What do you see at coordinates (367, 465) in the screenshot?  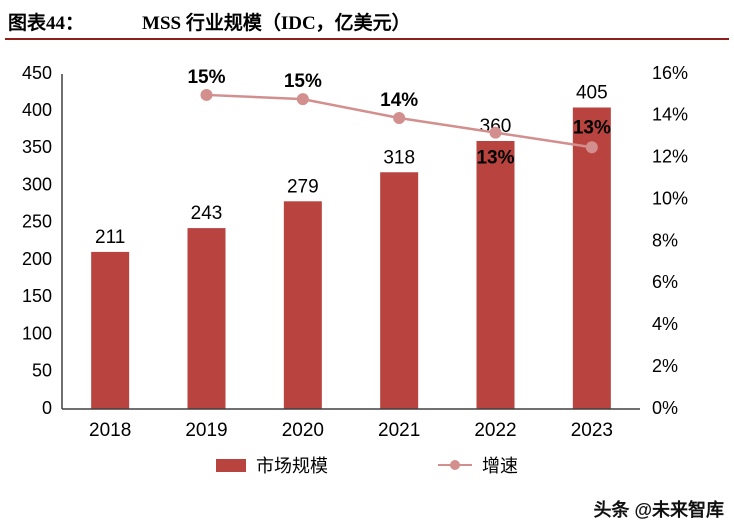 I see `chart-legend: 市场规模 增速` at bounding box center [367, 465].